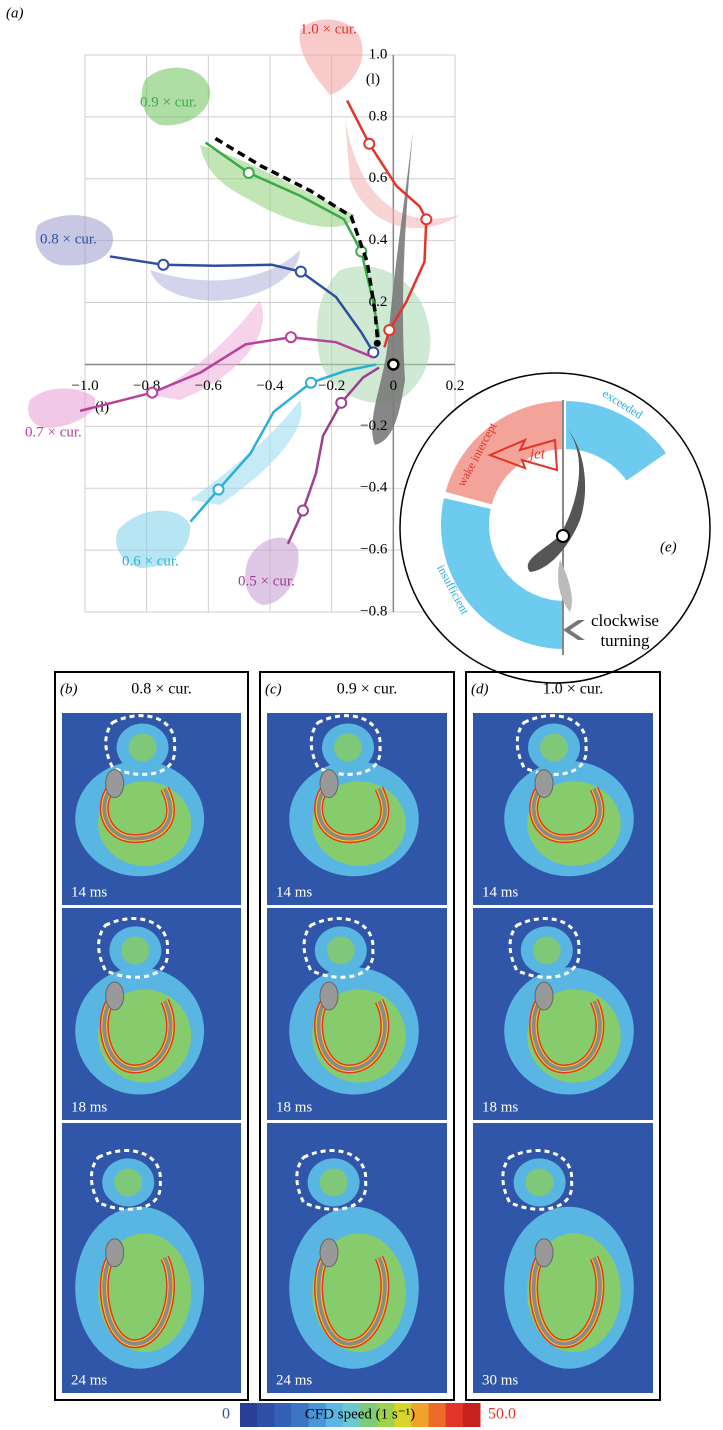 The image size is (723, 1430). I want to click on panel-title: 1.0 × cur., so click(573, 689).